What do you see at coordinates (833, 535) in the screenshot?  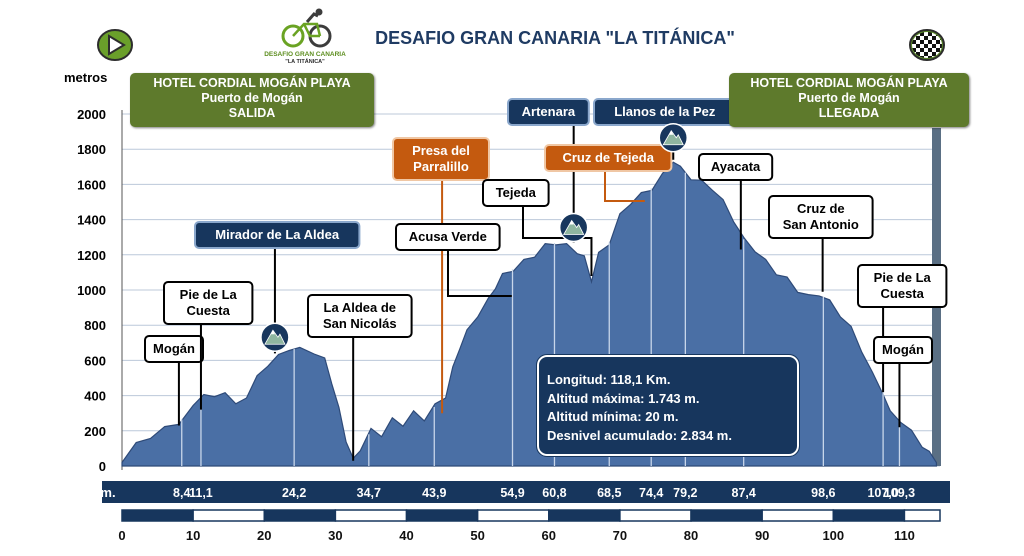 I see `x-tick-label: 100` at bounding box center [833, 535].